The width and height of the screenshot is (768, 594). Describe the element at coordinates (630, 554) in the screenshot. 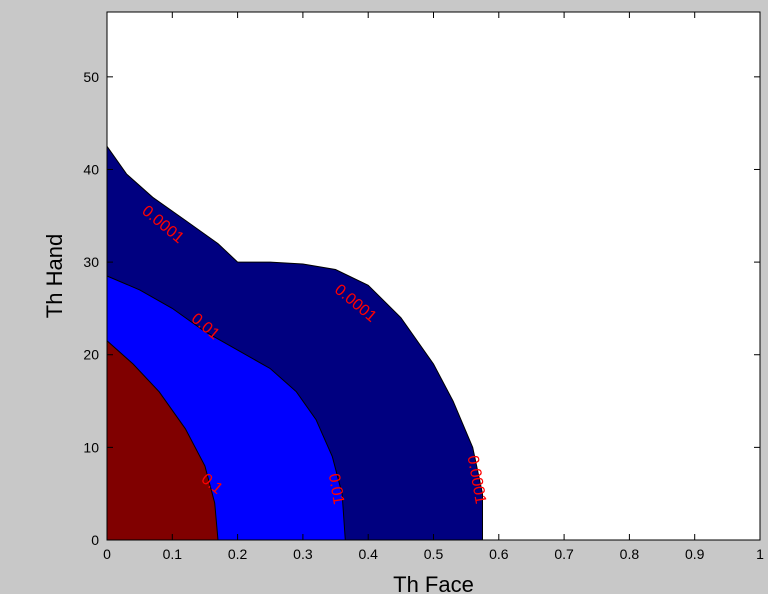

I see `x-tick-label: 0.8` at that location.